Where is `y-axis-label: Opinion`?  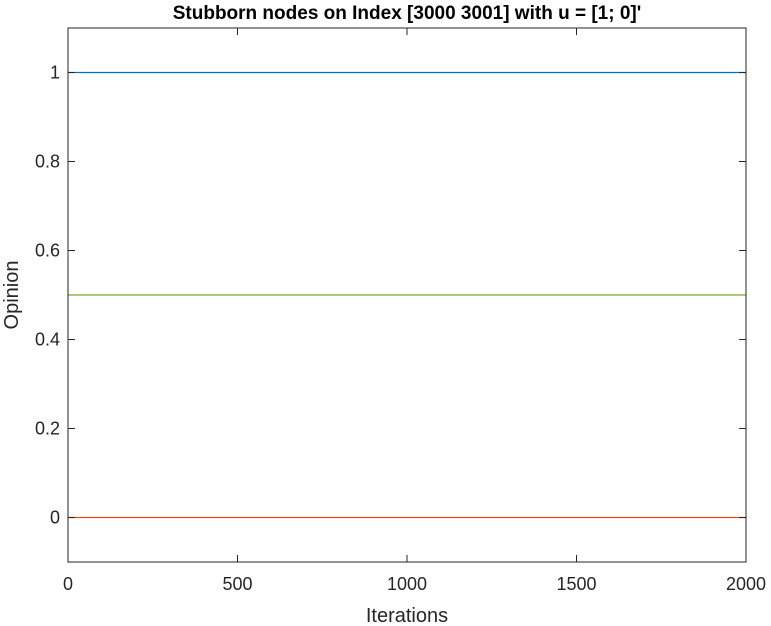
y-axis-label: Opinion is located at coordinates (12, 295).